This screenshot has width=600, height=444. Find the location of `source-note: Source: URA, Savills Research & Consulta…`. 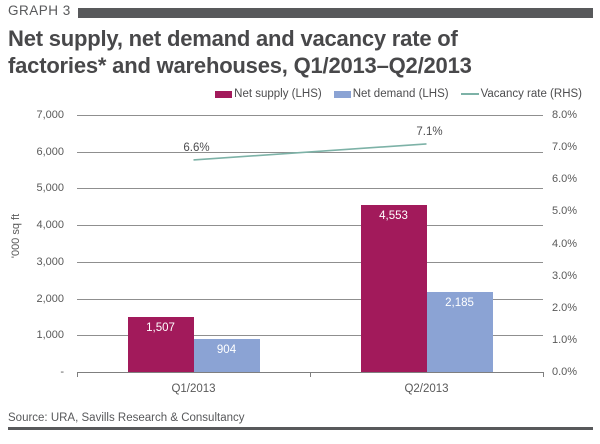

source-note: Source: URA, Savills Research & Consulta… is located at coordinates (126, 418).